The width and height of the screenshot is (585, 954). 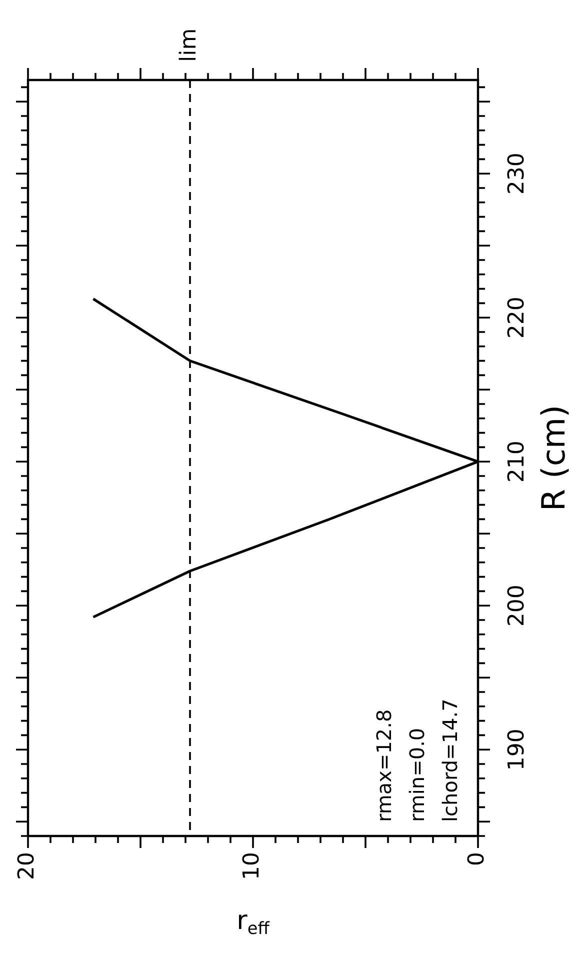 What do you see at coordinates (553, 458) in the screenshot?
I see `y-axis-title: R (cm)` at bounding box center [553, 458].